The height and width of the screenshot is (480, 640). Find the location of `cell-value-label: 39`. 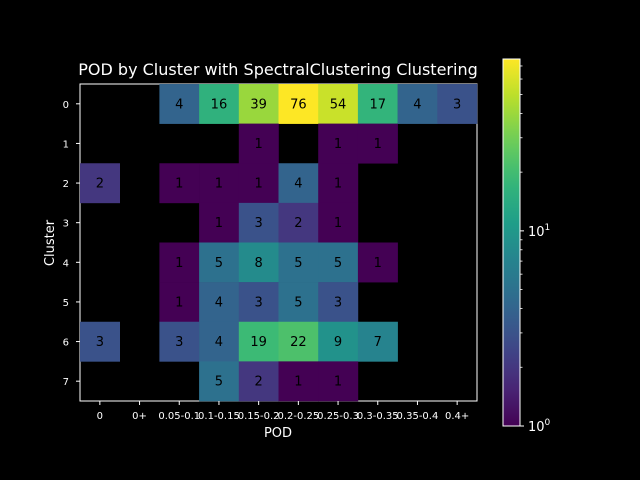

cell-value-label: 39 is located at coordinates (258, 104).